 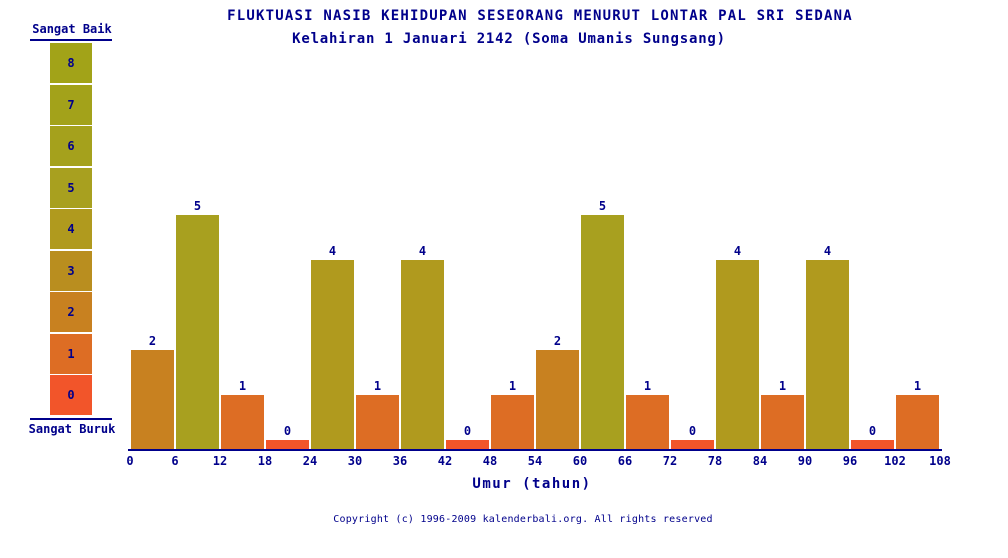 What do you see at coordinates (535, 450) in the screenshot?
I see `x-axis-line` at bounding box center [535, 450].